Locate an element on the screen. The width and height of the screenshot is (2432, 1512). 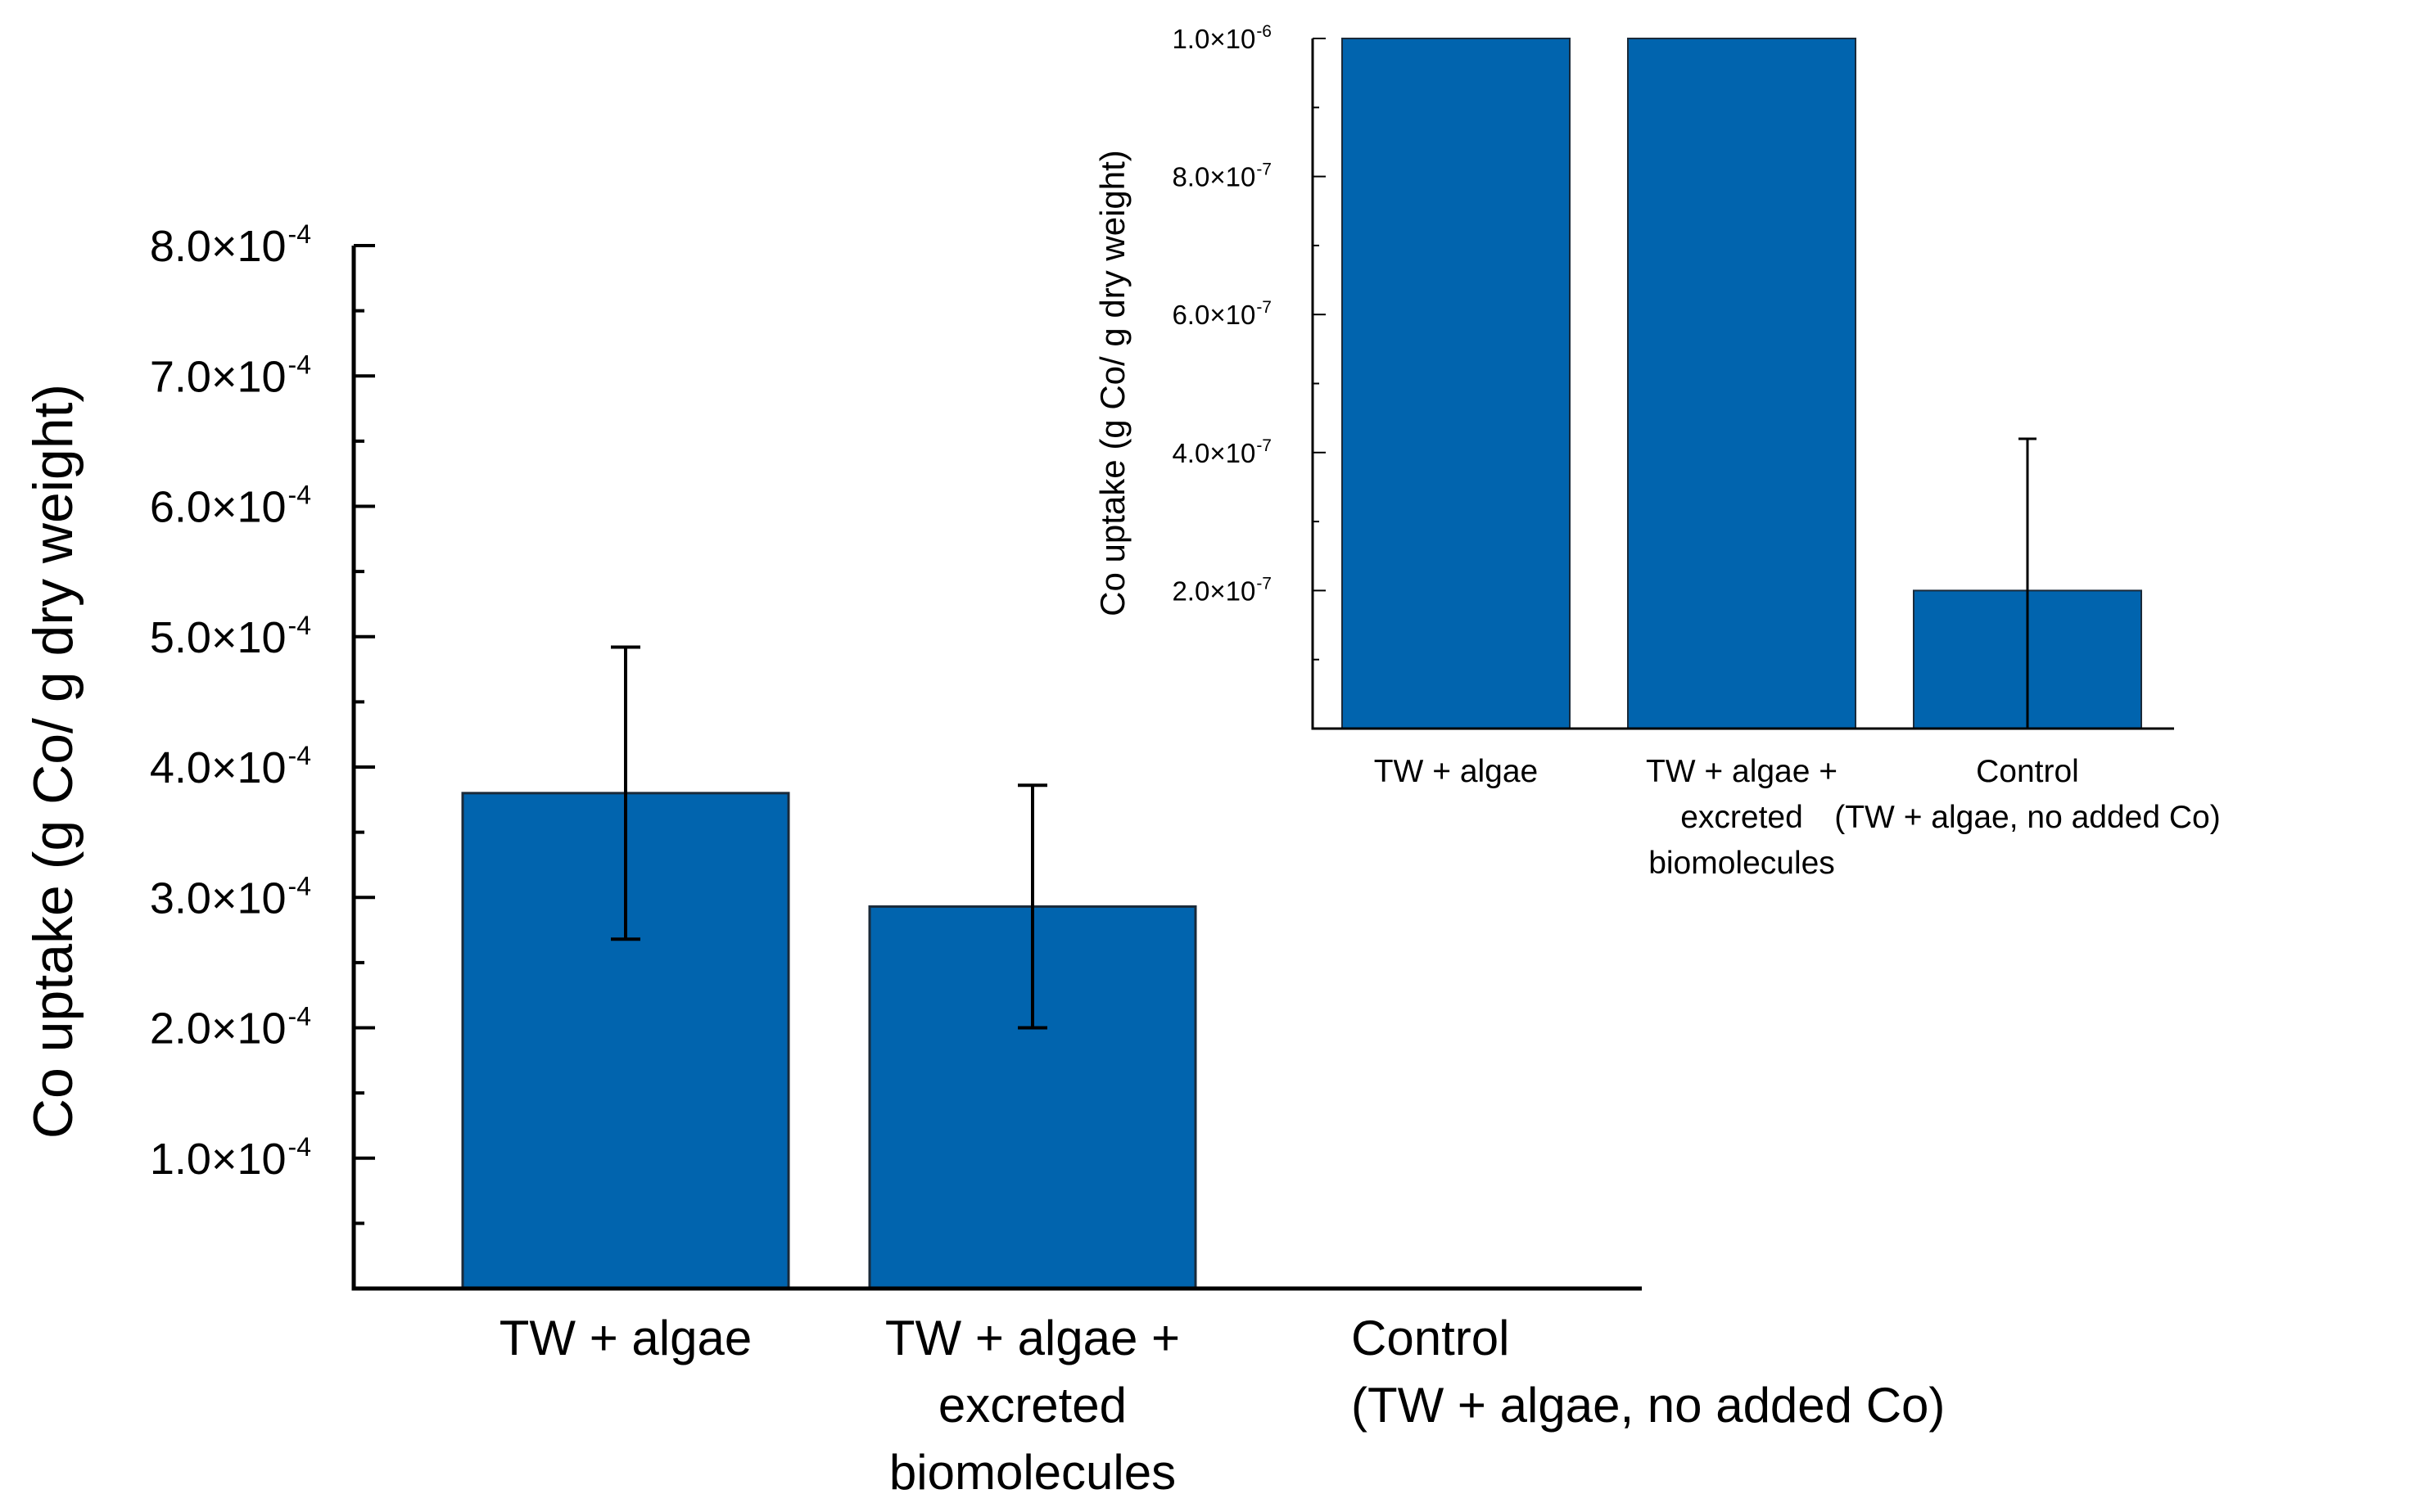
y-tick-label: 6.0×10⁻⁴ is located at coordinates (230, 506).